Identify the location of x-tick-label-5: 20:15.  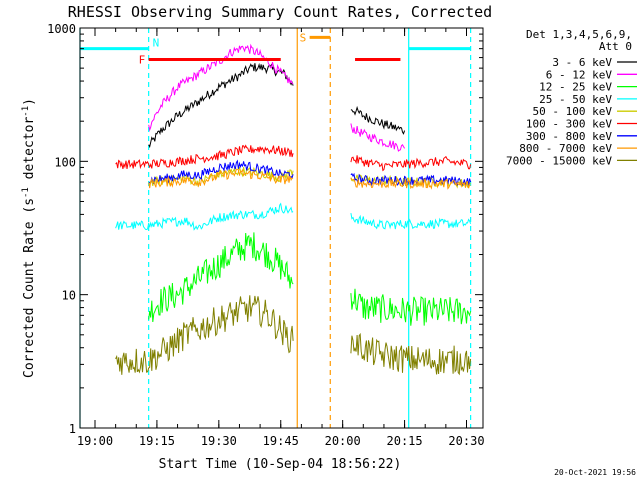
(405, 441).